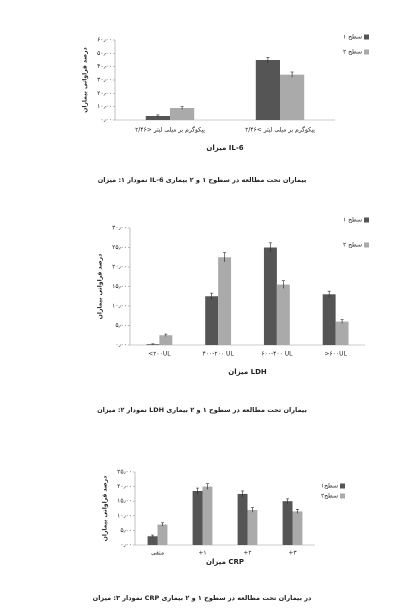 The image size is (405, 614). What do you see at coordinates (329, 496) in the screenshot?
I see `legend-label: سطح۲` at bounding box center [329, 496].